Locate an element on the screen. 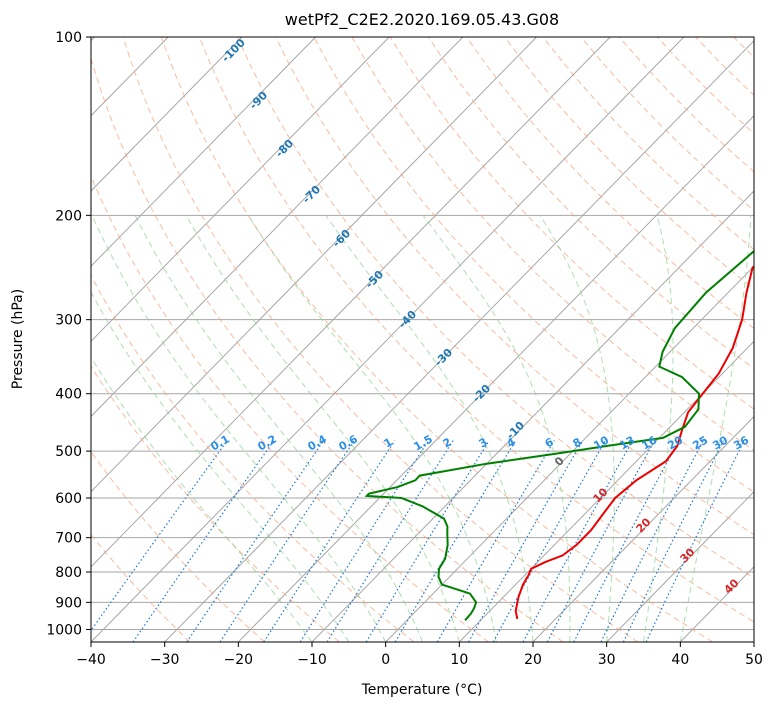  y-tick-label: 300 is located at coordinates (68, 321).